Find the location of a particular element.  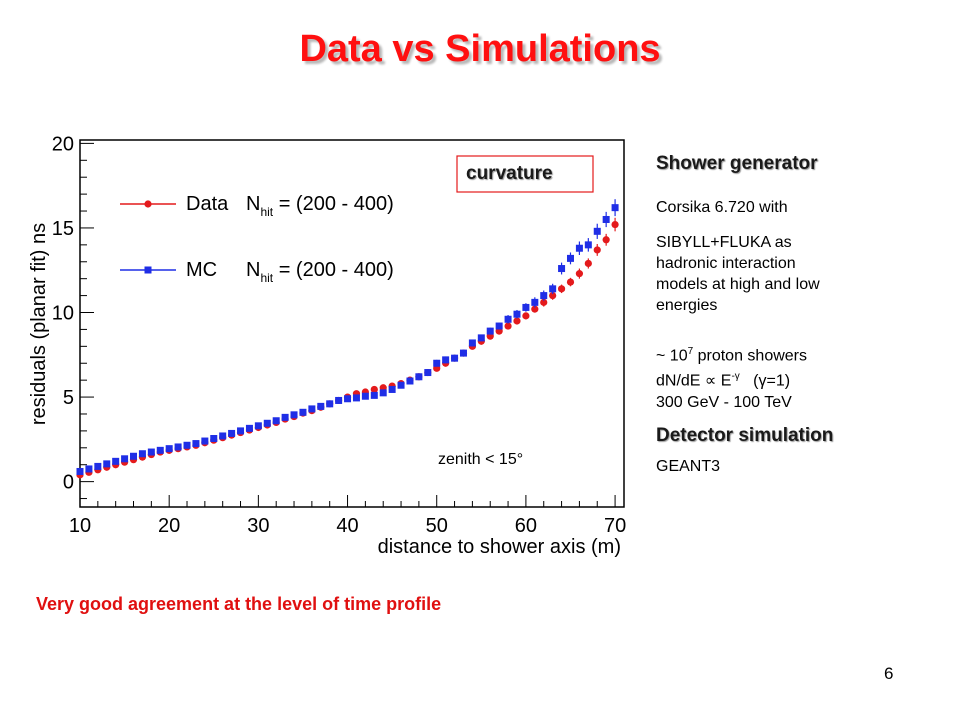

y-axis-label: residuals (planar fit) ns is located at coordinates (39, 324).